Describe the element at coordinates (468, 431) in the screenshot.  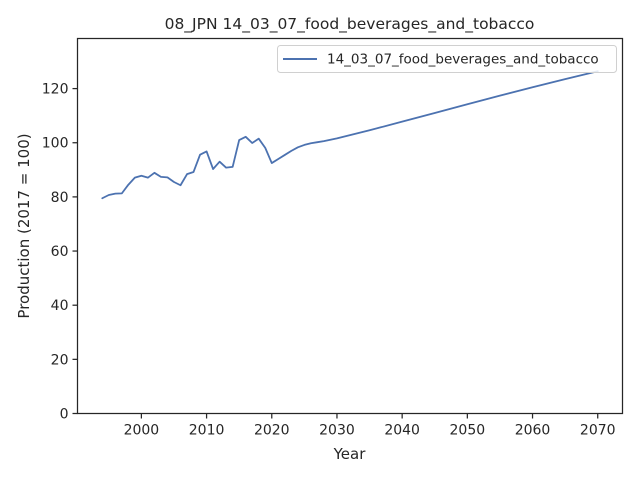
I see `x-tick-label: 2050` at that location.